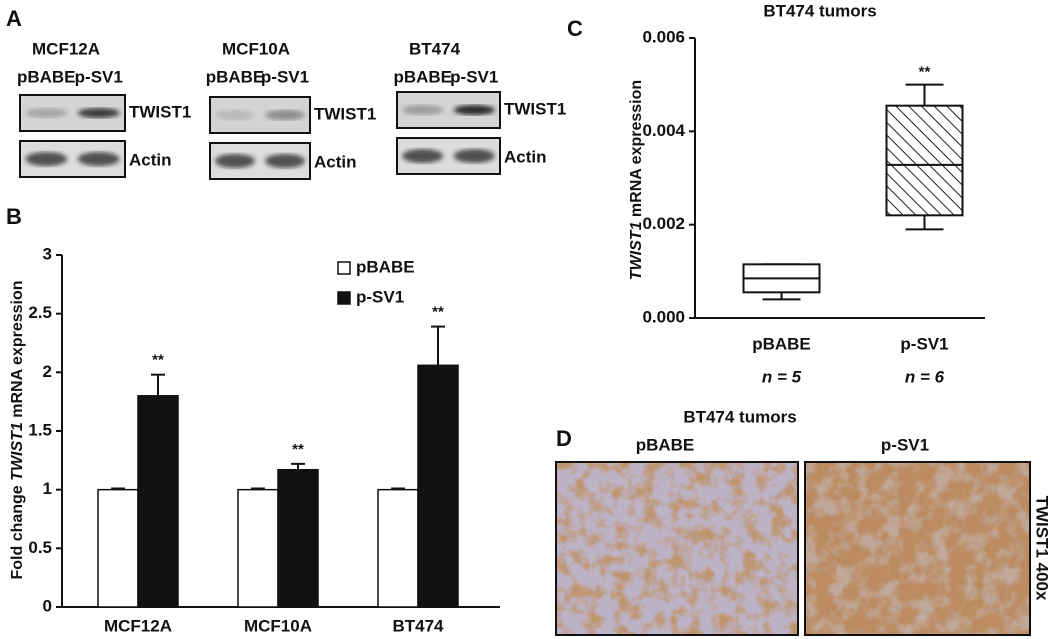 The height and width of the screenshot is (639, 1050). Describe the element at coordinates (663, 130) in the screenshot. I see `y-tick-label: 0.004` at that location.